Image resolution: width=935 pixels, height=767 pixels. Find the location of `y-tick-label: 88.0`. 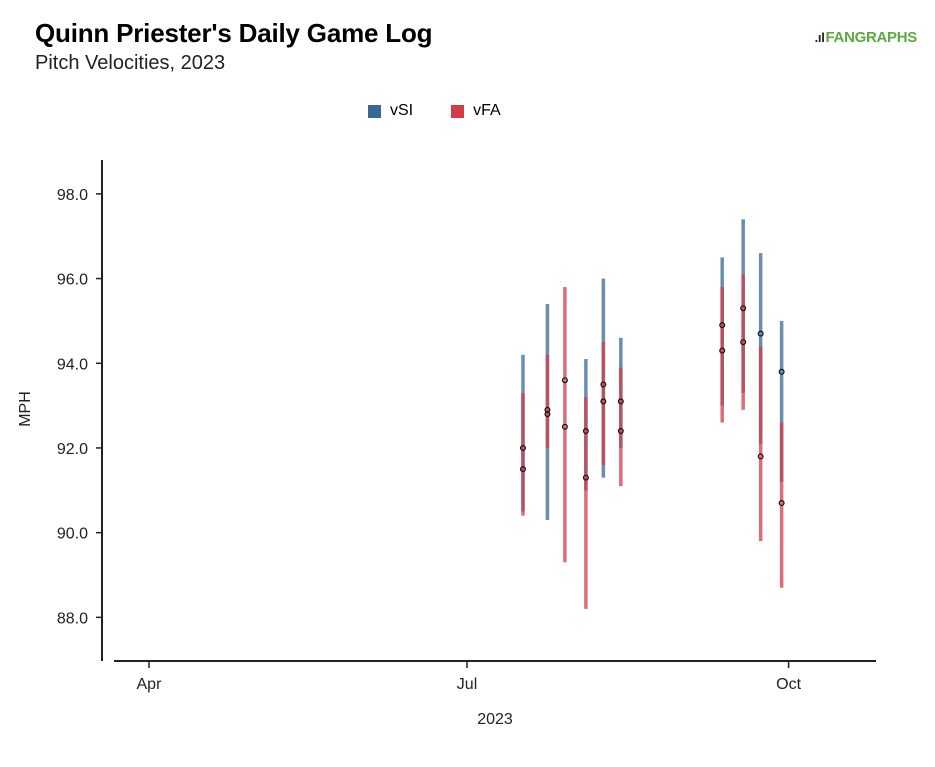

y-tick-label: 88.0 is located at coordinates (72, 618).